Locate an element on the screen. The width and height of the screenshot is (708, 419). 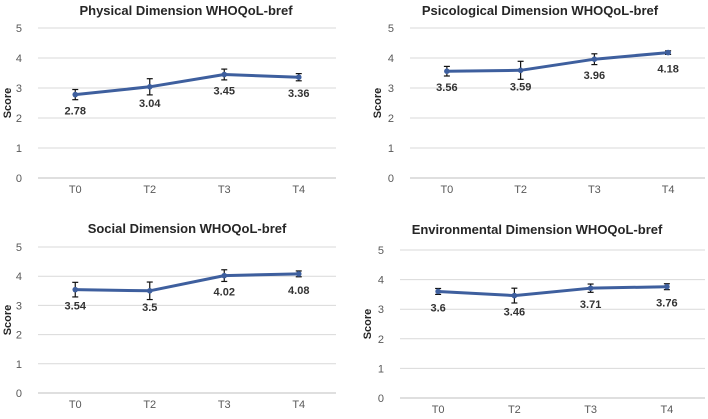
chart-title: Environmental Dimension WHOQoL-bref is located at coordinates (537, 229).